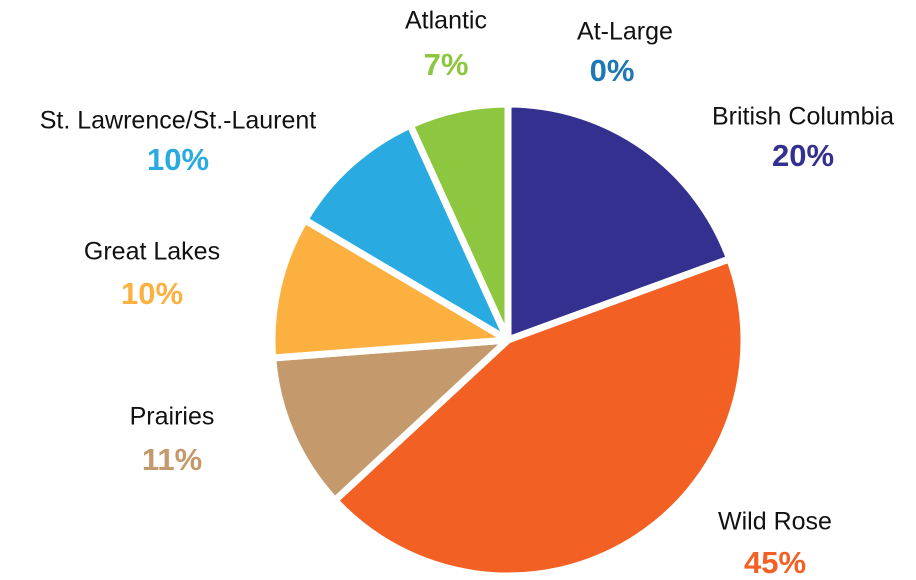 The image size is (916, 580). What do you see at coordinates (178, 121) in the screenshot?
I see `slice-label: St. Lawrence/St.-Laurent` at bounding box center [178, 121].